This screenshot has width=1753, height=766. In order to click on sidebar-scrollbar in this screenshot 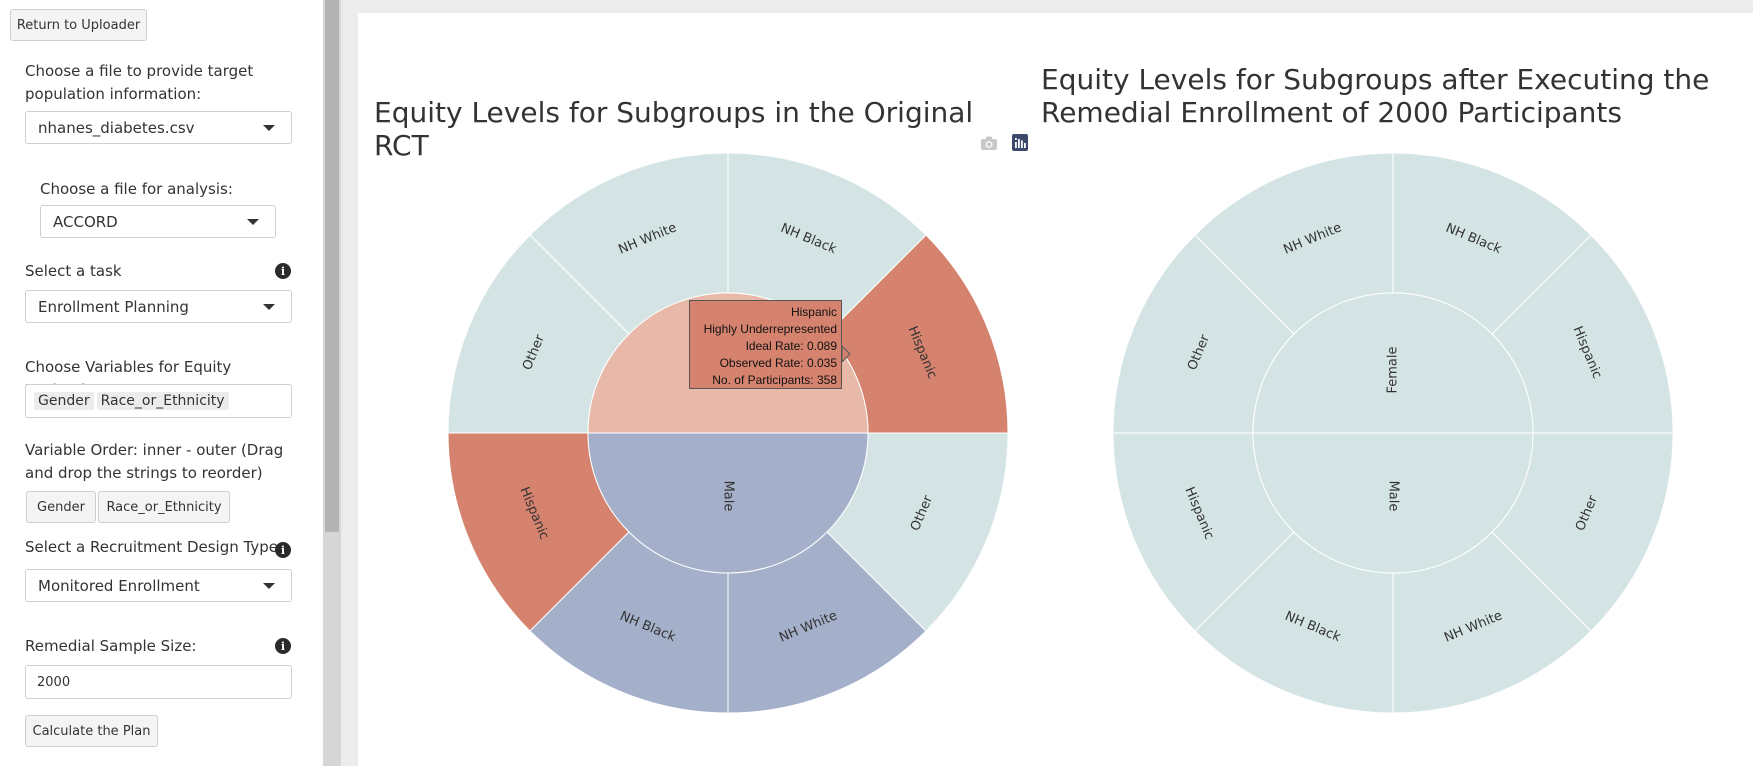, I will do `click(332, 383)`.